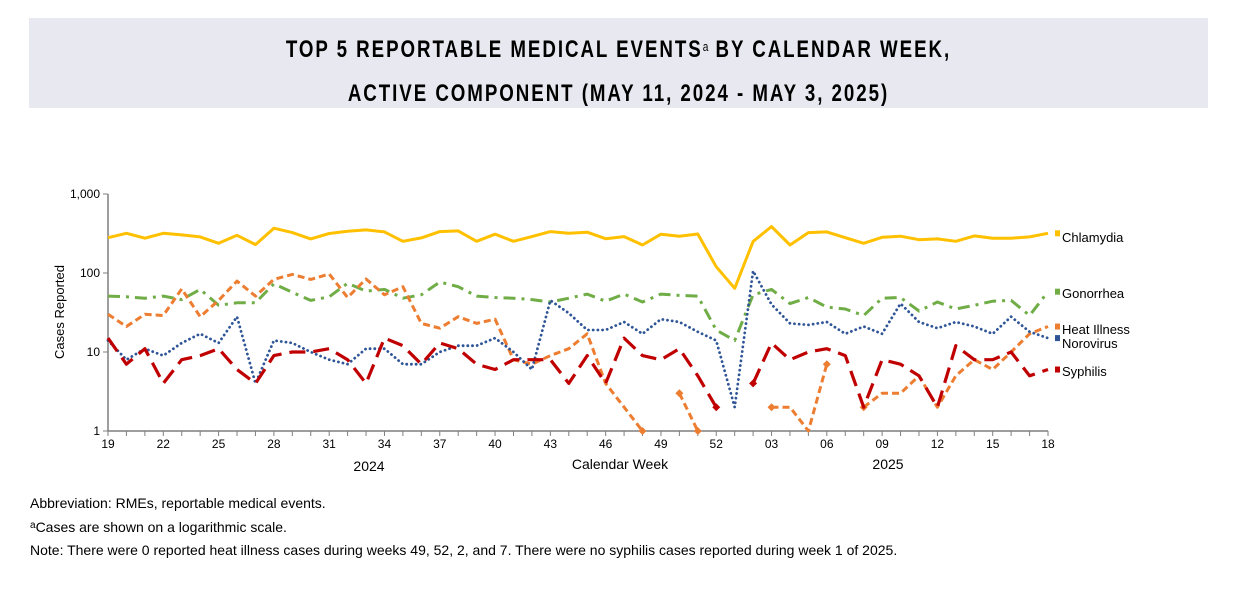 This screenshot has width=1250, height=597. I want to click on footnote-mark: a, so click(33, 525).